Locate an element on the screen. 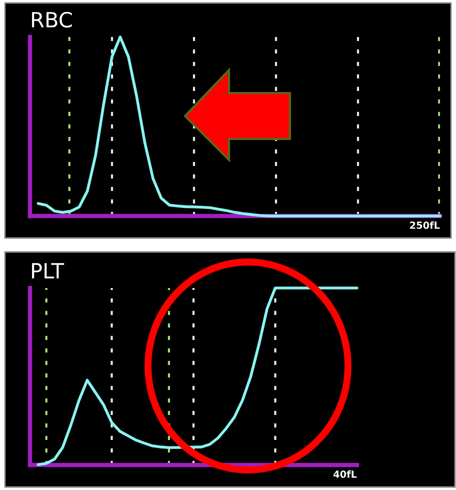 The height and width of the screenshot is (490, 456). text: 250fL is located at coordinates (425, 225).